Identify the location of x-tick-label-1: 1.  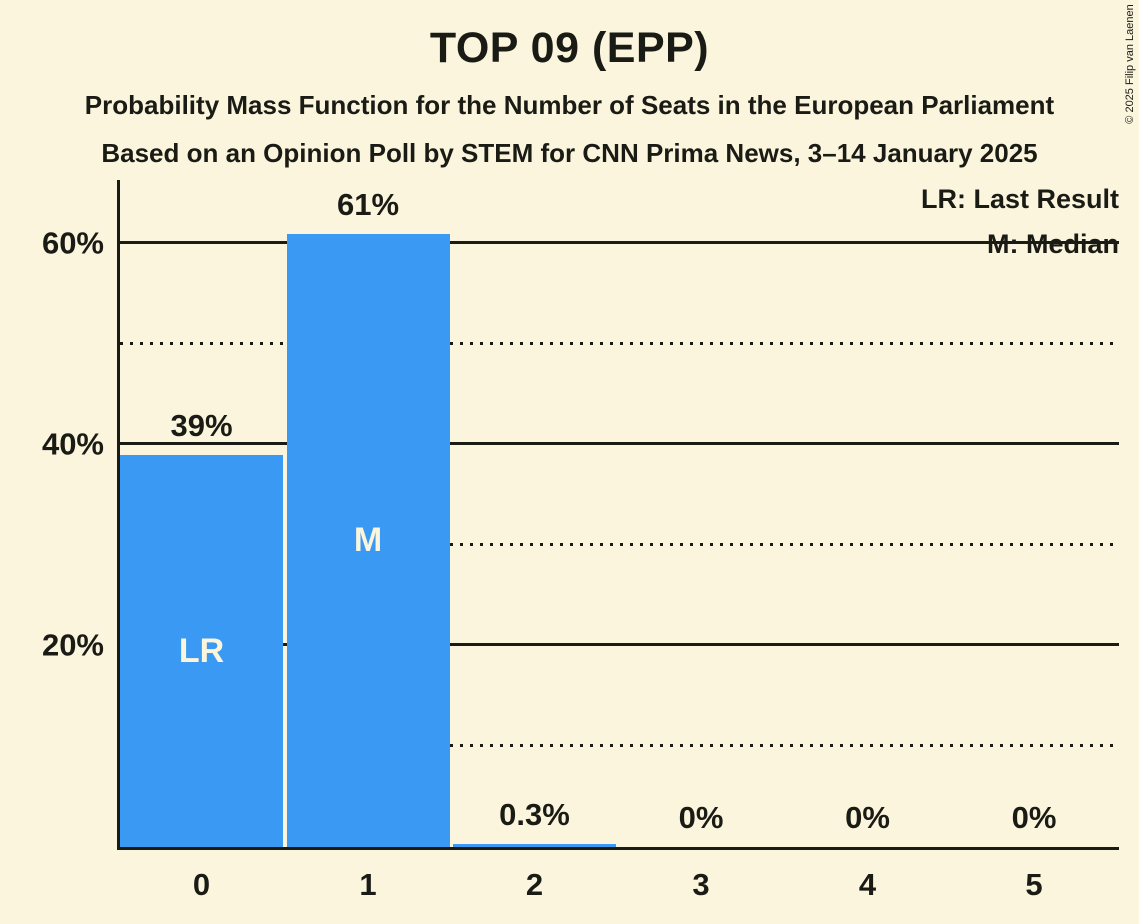
(368, 884).